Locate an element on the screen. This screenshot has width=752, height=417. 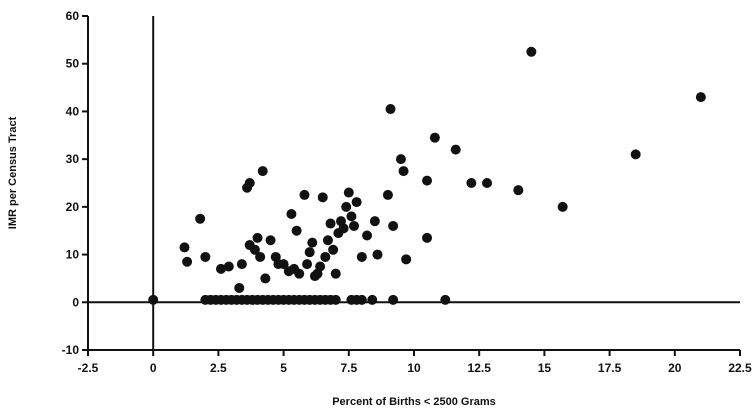
y-tick-label: 40 is located at coordinates (73, 111).